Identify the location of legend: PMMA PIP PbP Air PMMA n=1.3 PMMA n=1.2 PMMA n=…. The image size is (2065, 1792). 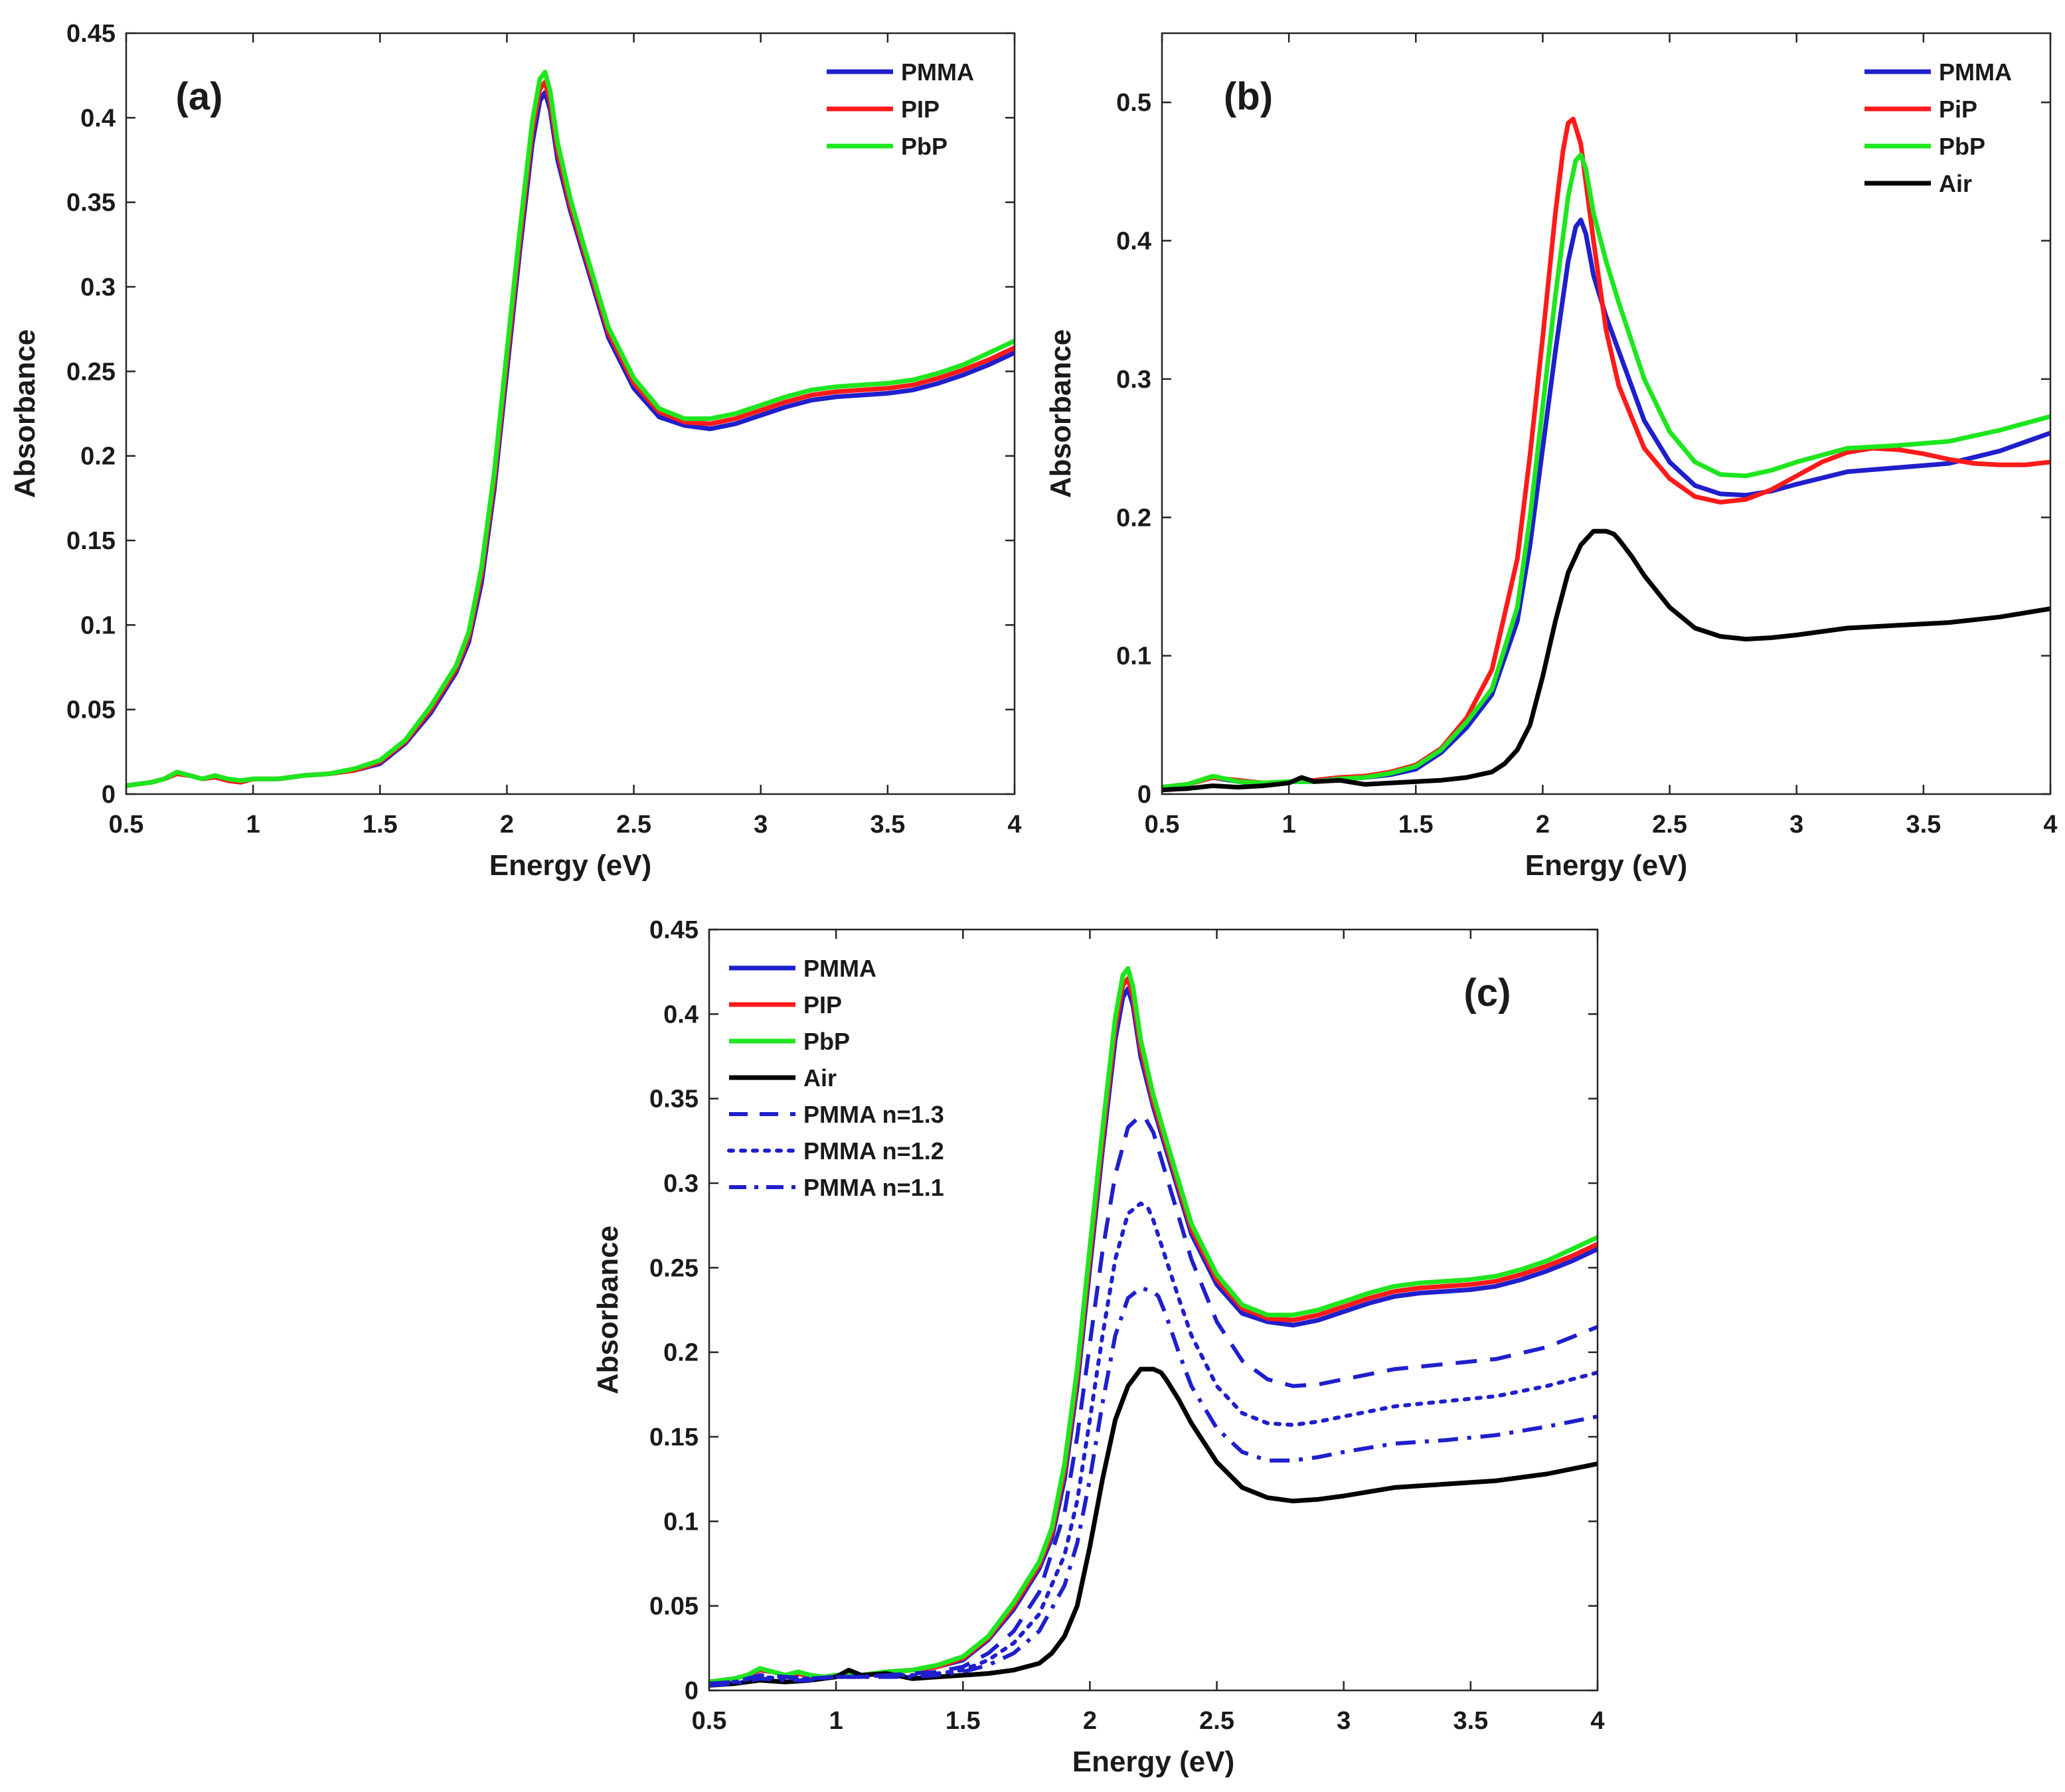
(835, 1078).